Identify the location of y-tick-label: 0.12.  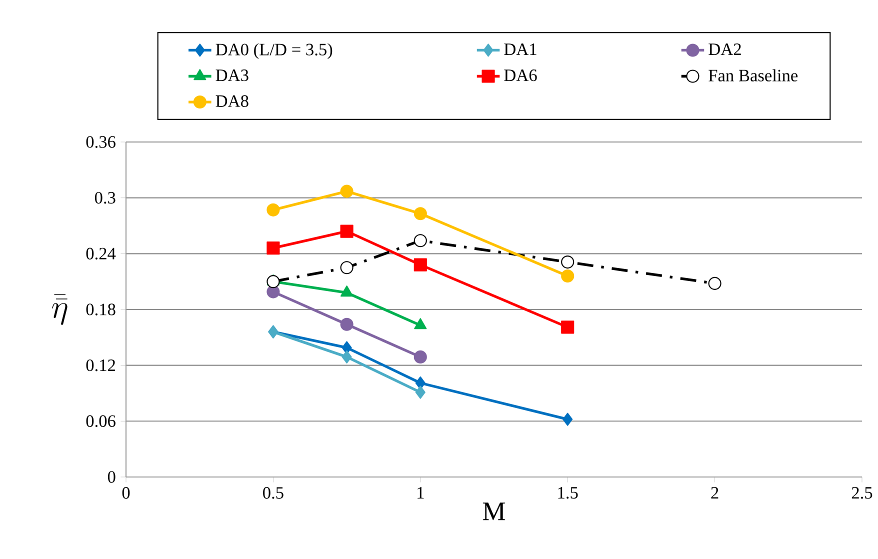
(101, 365).